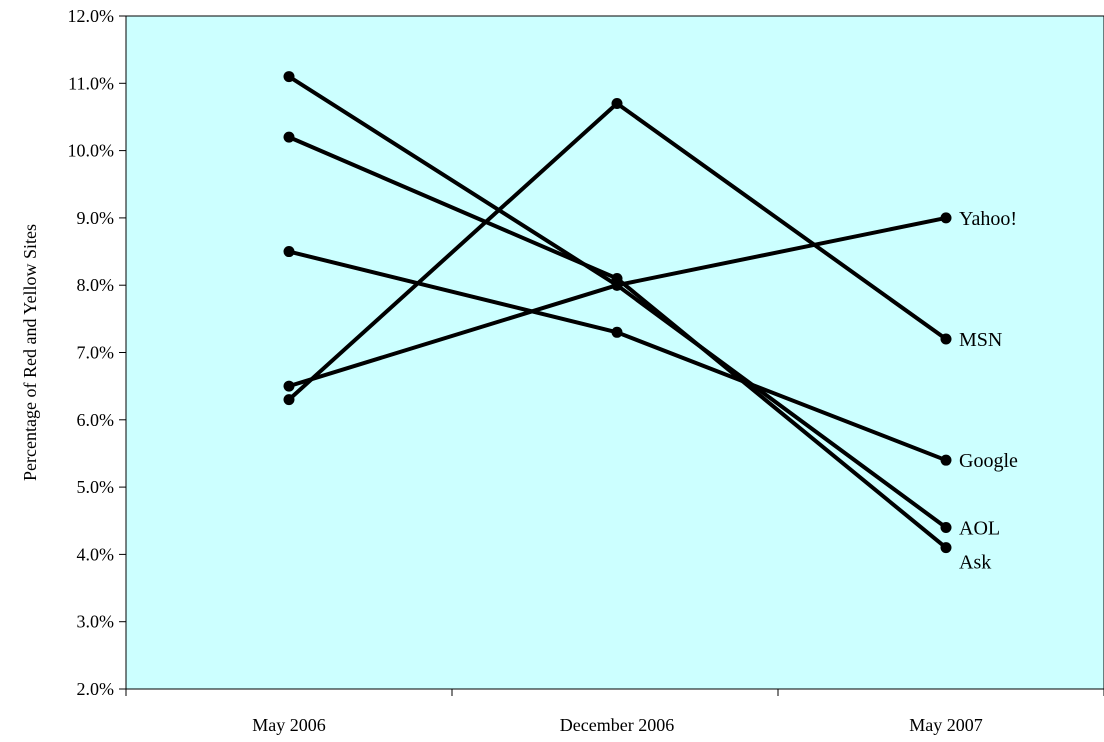  What do you see at coordinates (91, 83) in the screenshot?
I see `y-tick-label: 11.0%` at bounding box center [91, 83].